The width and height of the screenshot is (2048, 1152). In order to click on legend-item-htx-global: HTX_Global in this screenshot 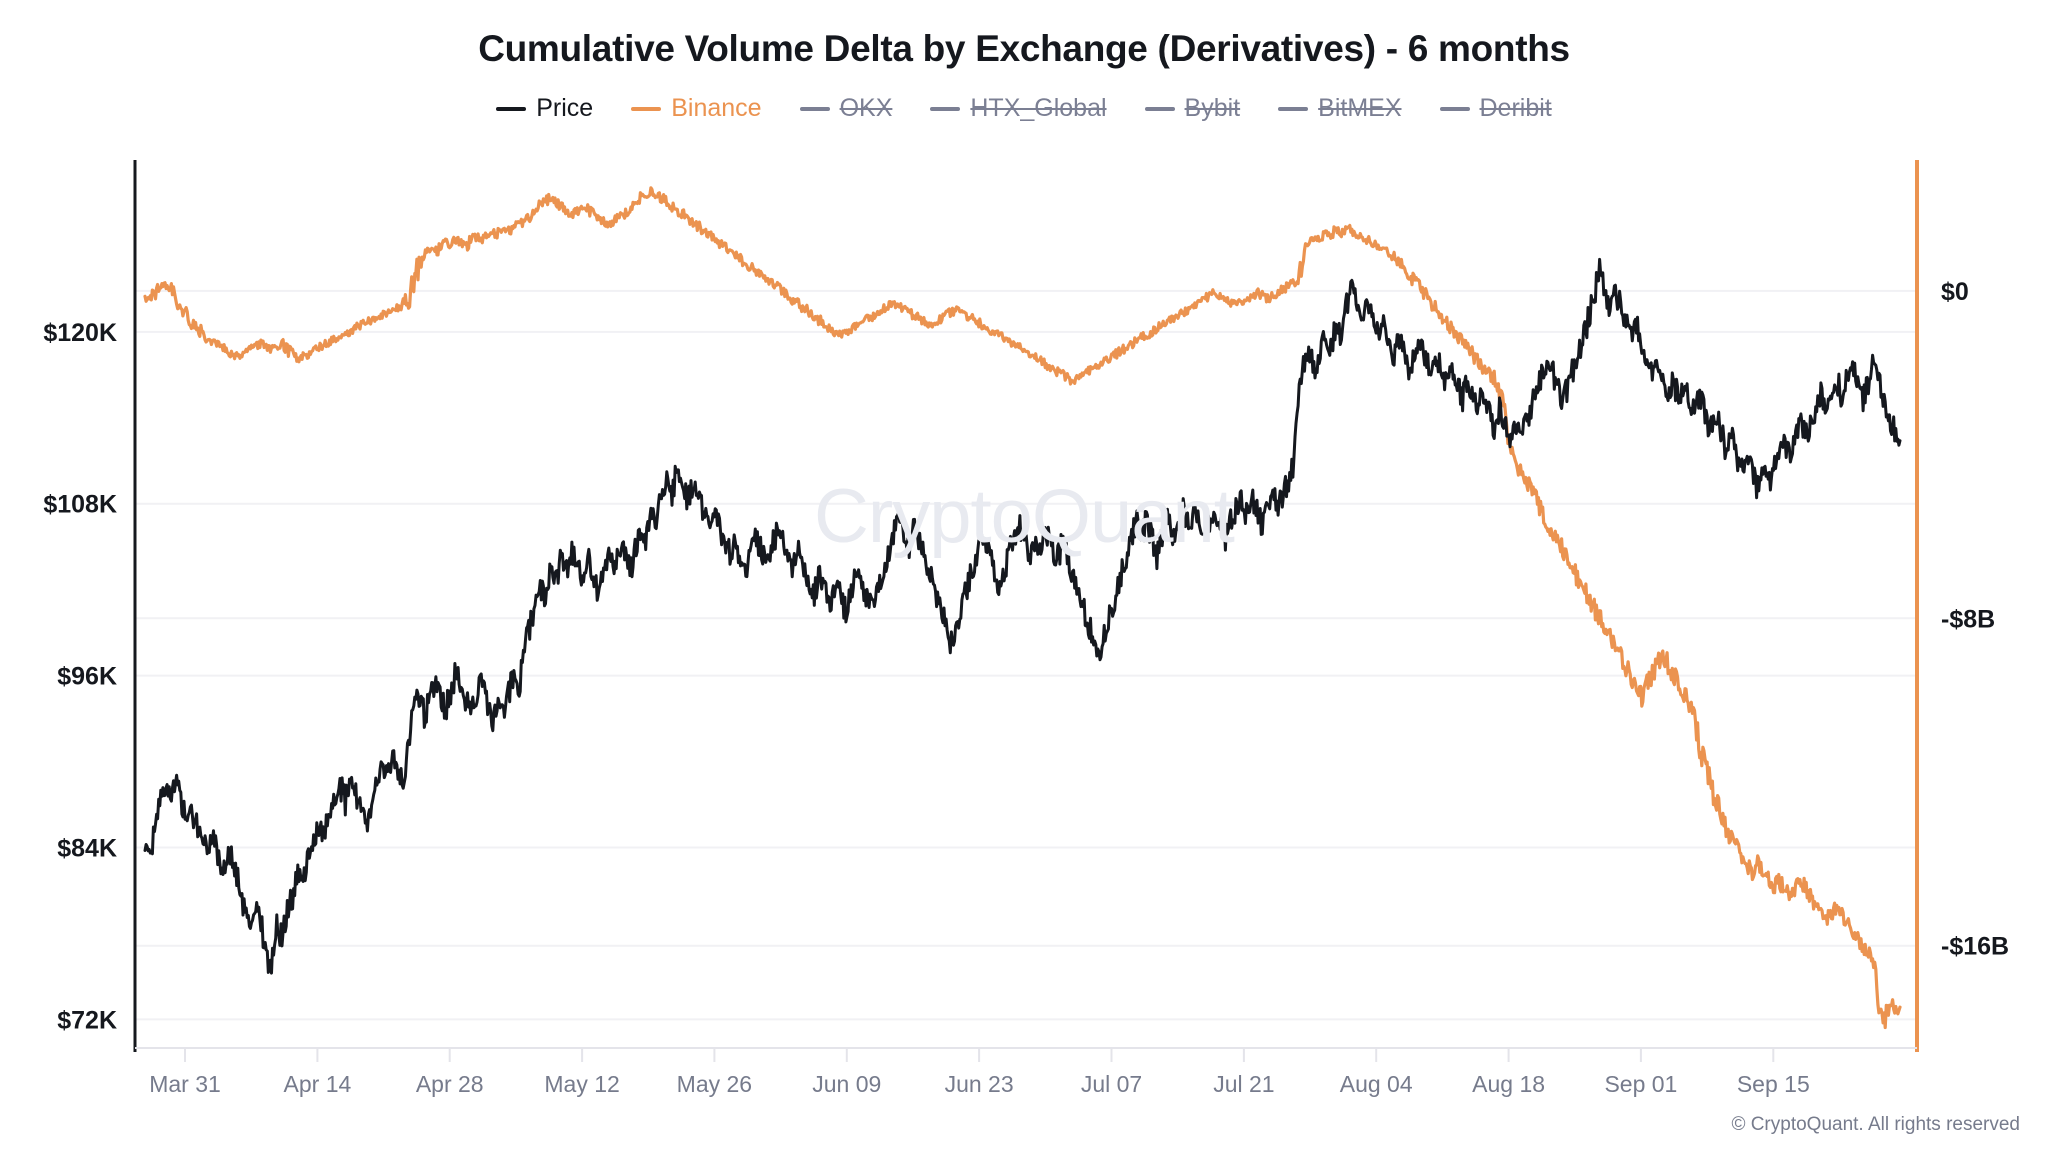, I will do `click(1018, 108)`.